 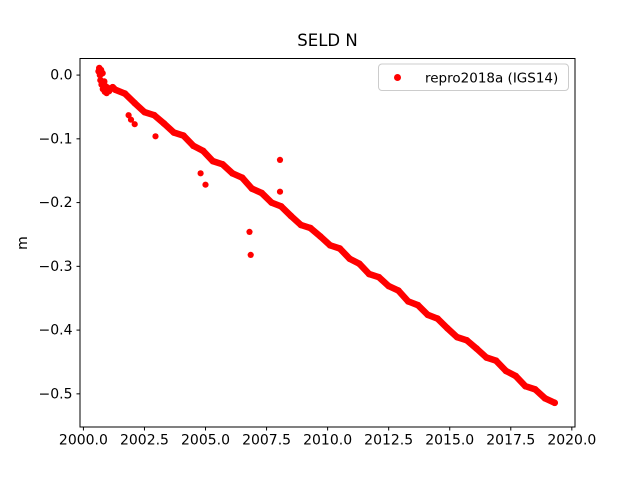 I want to click on legend-box, so click(x=473, y=77).